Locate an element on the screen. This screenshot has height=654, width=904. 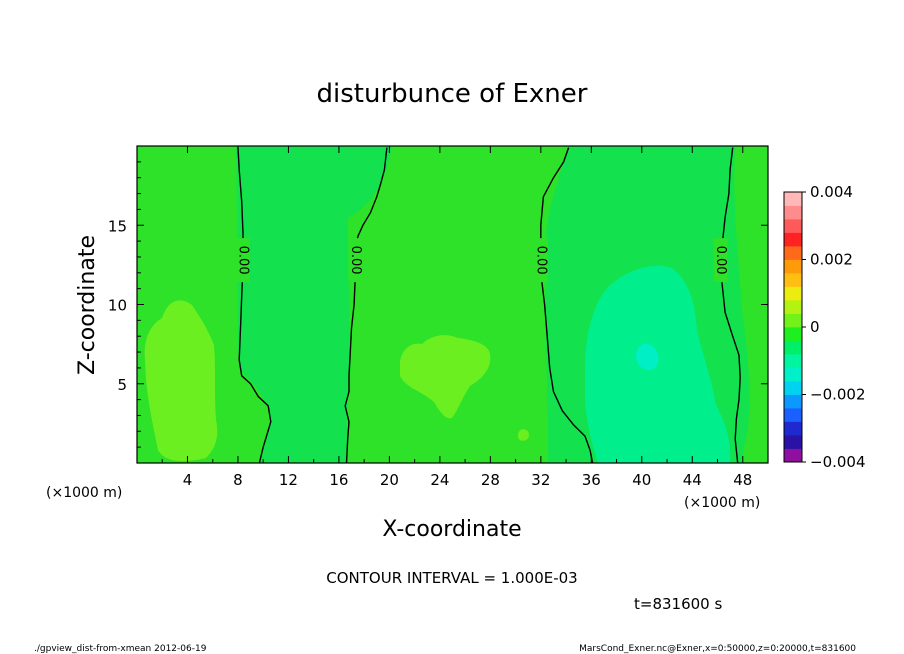
x-tick-label: 40 is located at coordinates (641, 480).